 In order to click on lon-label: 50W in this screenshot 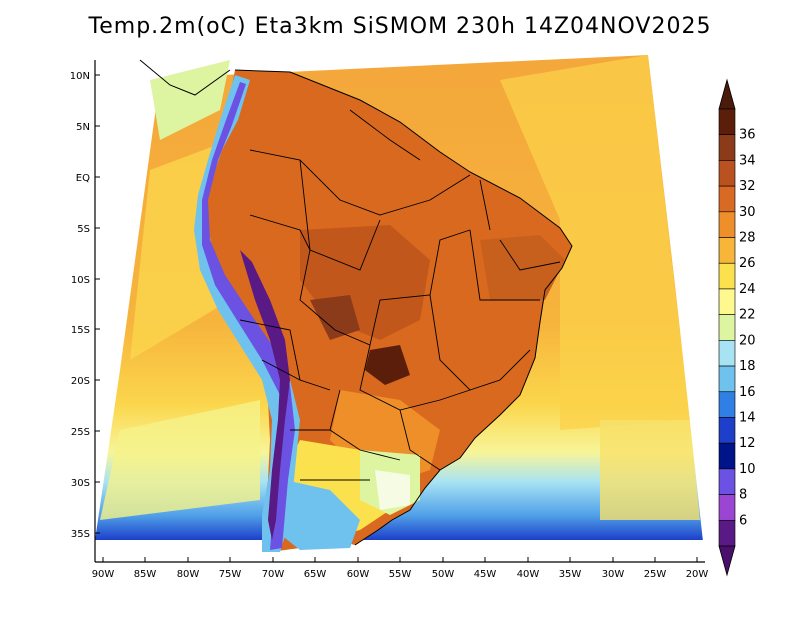, I will do `click(443, 574)`.